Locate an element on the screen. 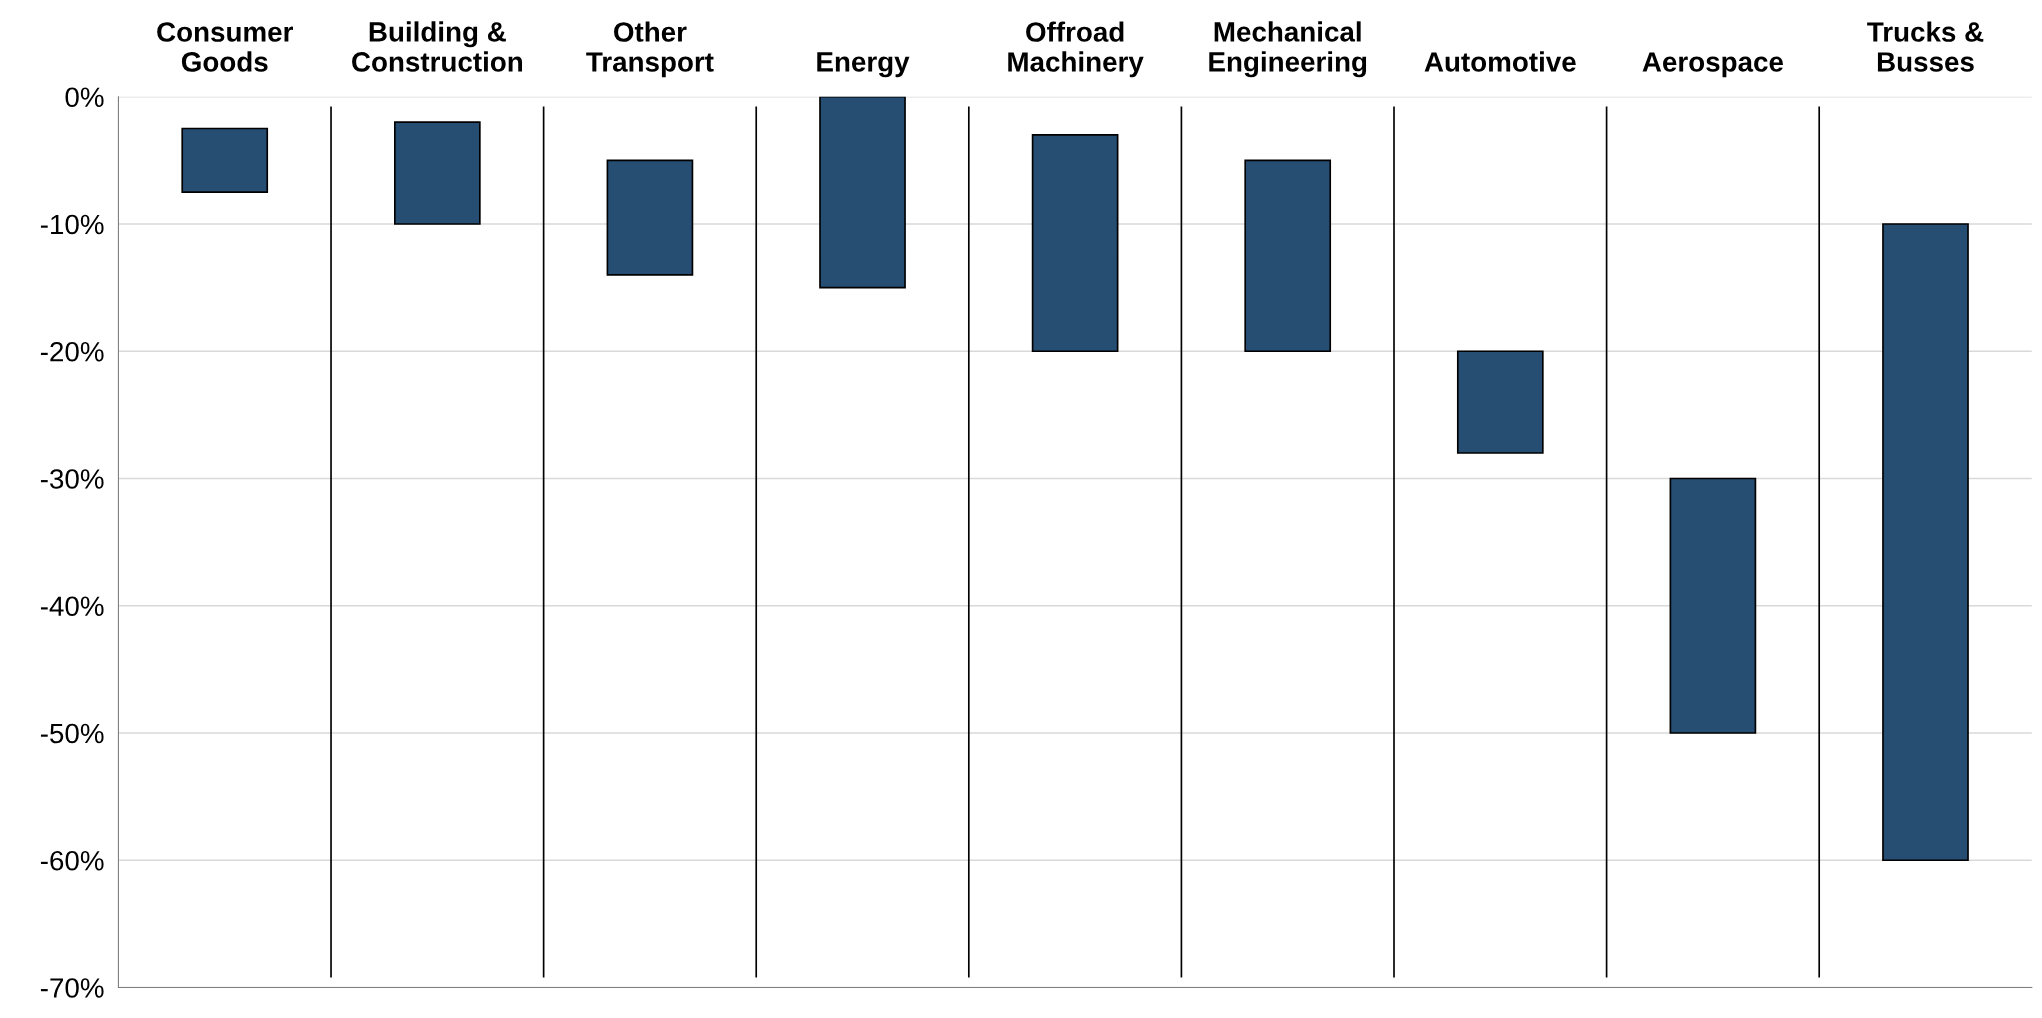 The width and height of the screenshot is (2042, 1018). x-tick-label: Energy is located at coordinates (863, 65).